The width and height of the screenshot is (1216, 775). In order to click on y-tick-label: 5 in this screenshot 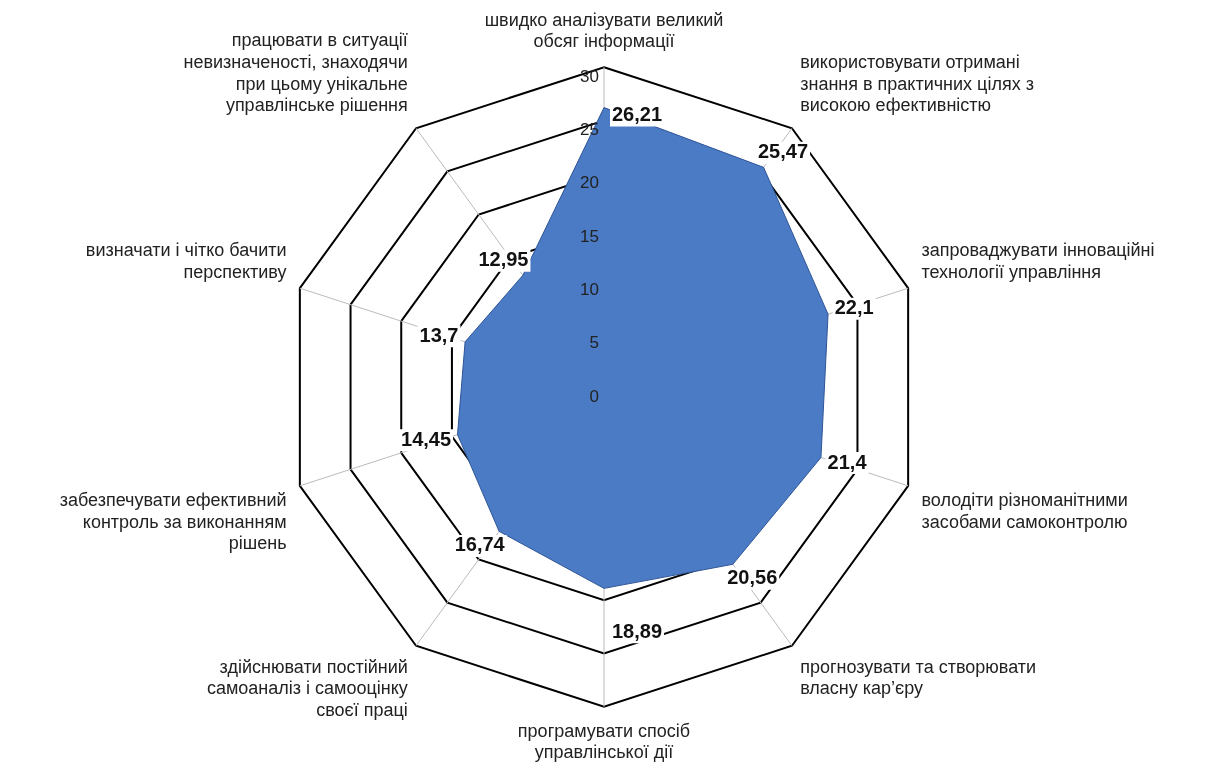, I will do `click(594, 343)`.